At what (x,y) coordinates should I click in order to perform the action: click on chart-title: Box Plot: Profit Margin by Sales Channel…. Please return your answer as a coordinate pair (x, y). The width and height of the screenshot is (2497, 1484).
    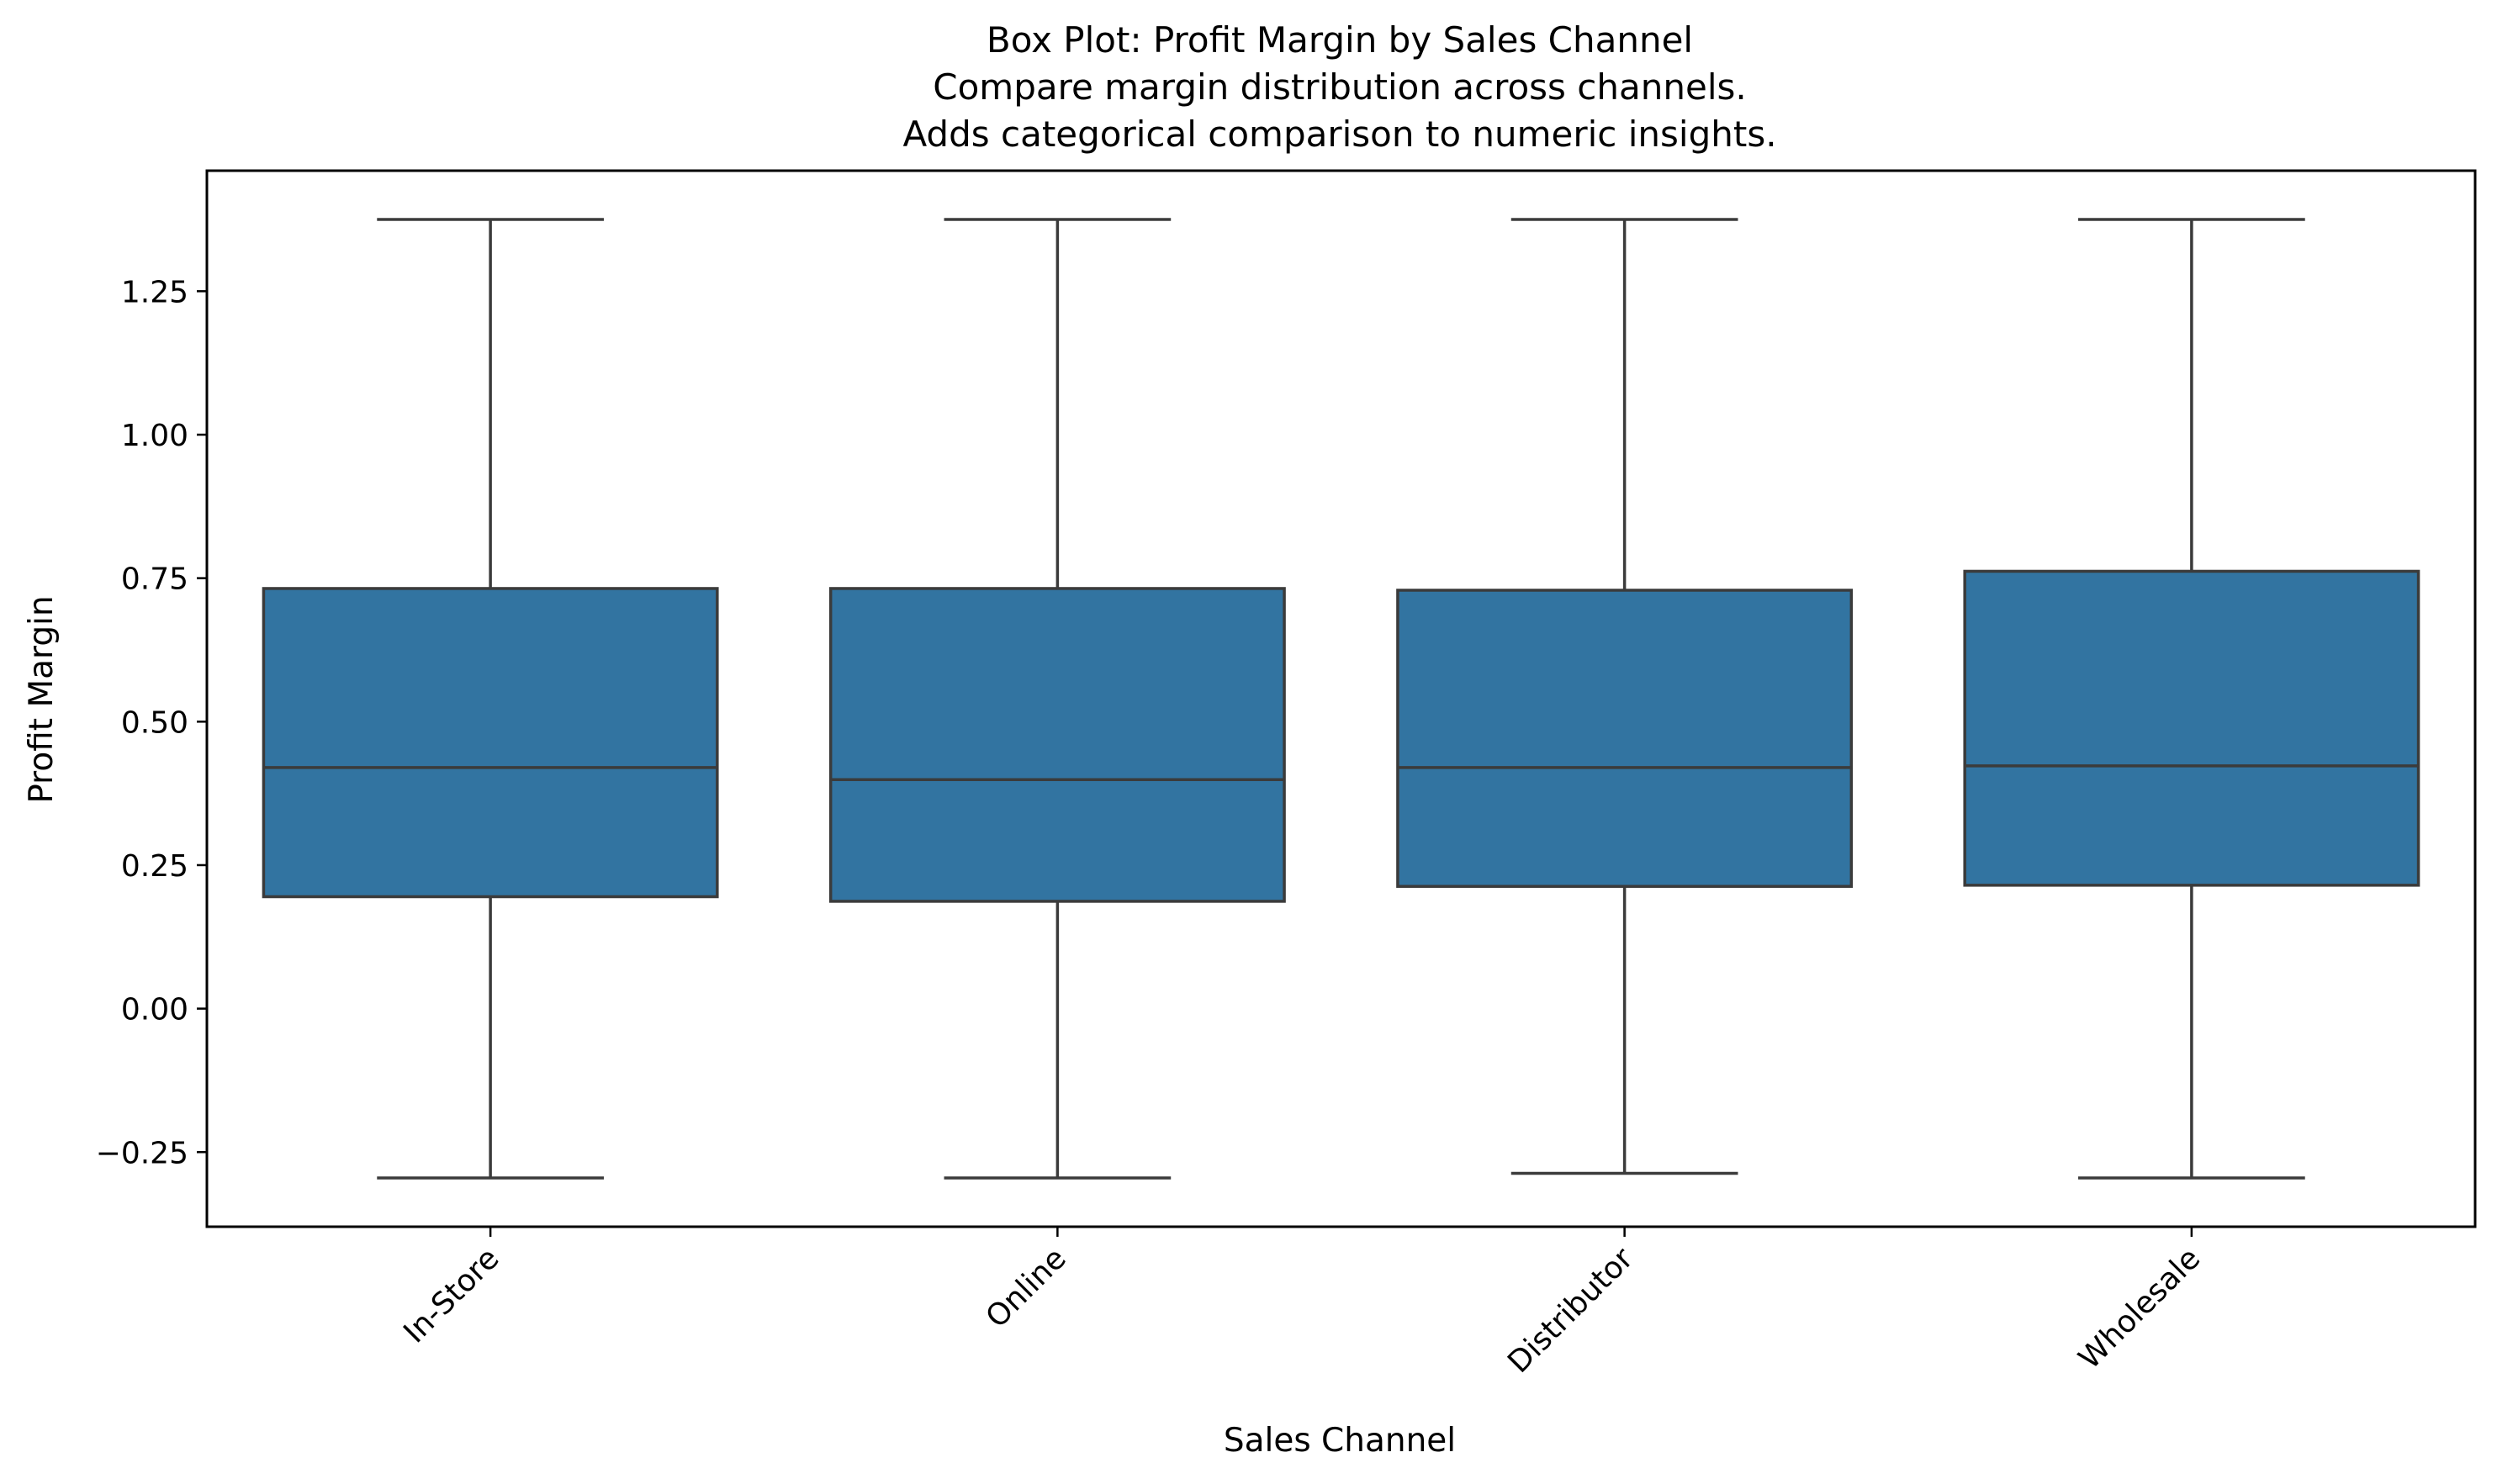
    Looking at the image, I should click on (1339, 87).